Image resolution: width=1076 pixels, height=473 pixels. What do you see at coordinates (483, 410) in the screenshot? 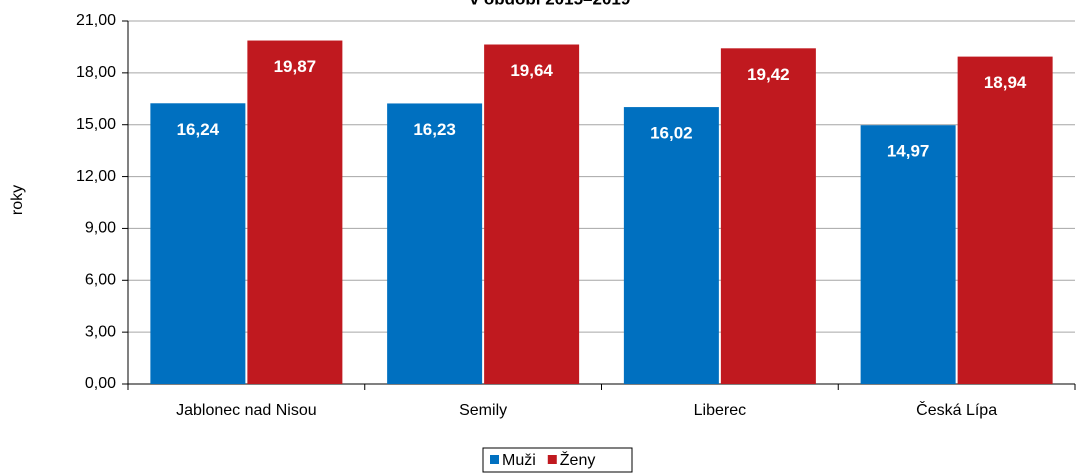
I see `x-tick-label: Semily` at bounding box center [483, 410].